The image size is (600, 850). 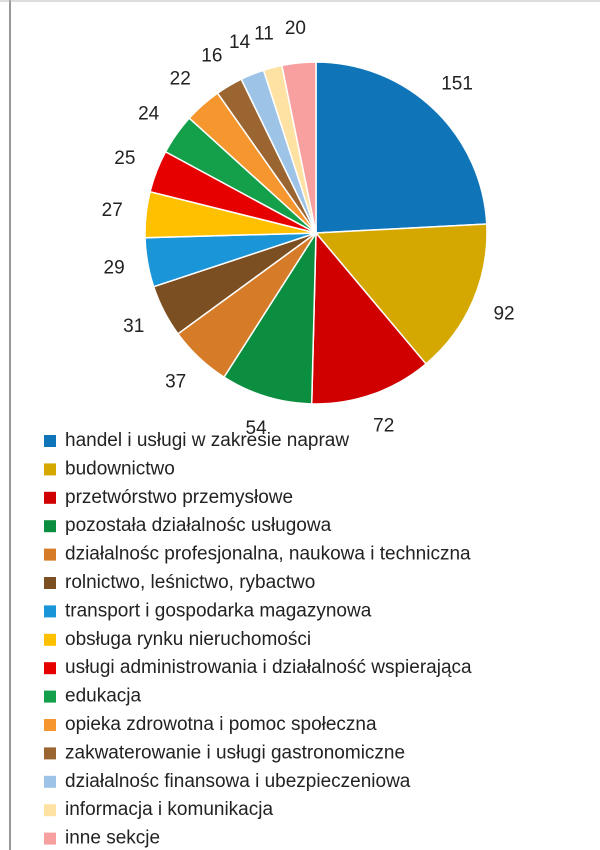 What do you see at coordinates (133, 326) in the screenshot?
I see `data-label: 31` at bounding box center [133, 326].